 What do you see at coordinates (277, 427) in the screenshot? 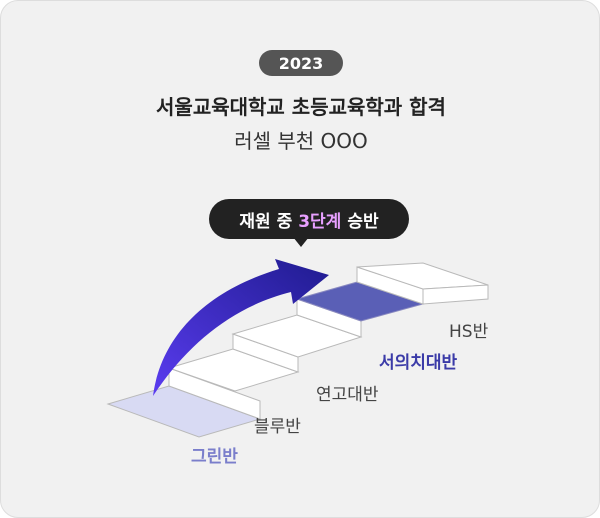
I see `level-label-blue: 블루반` at bounding box center [277, 427].